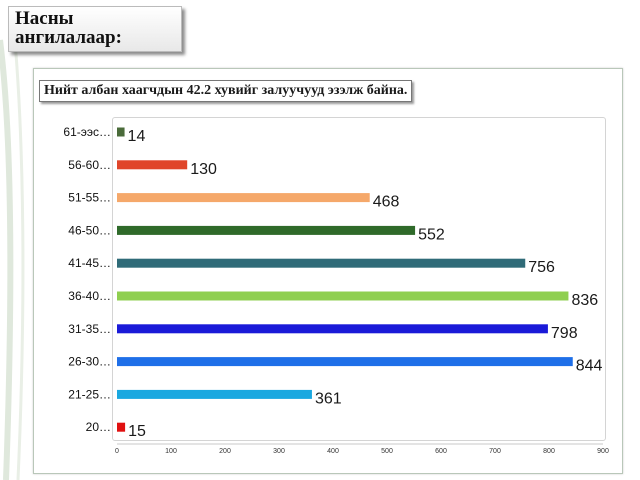 The image size is (640, 480). Describe the element at coordinates (549, 451) in the screenshot. I see `x-tick-label: 800` at that location.